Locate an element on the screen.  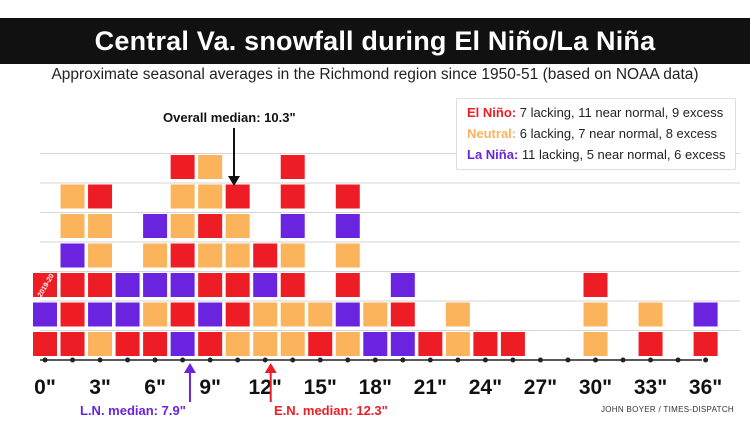
x-tick-label: 24" is located at coordinates (485, 387).